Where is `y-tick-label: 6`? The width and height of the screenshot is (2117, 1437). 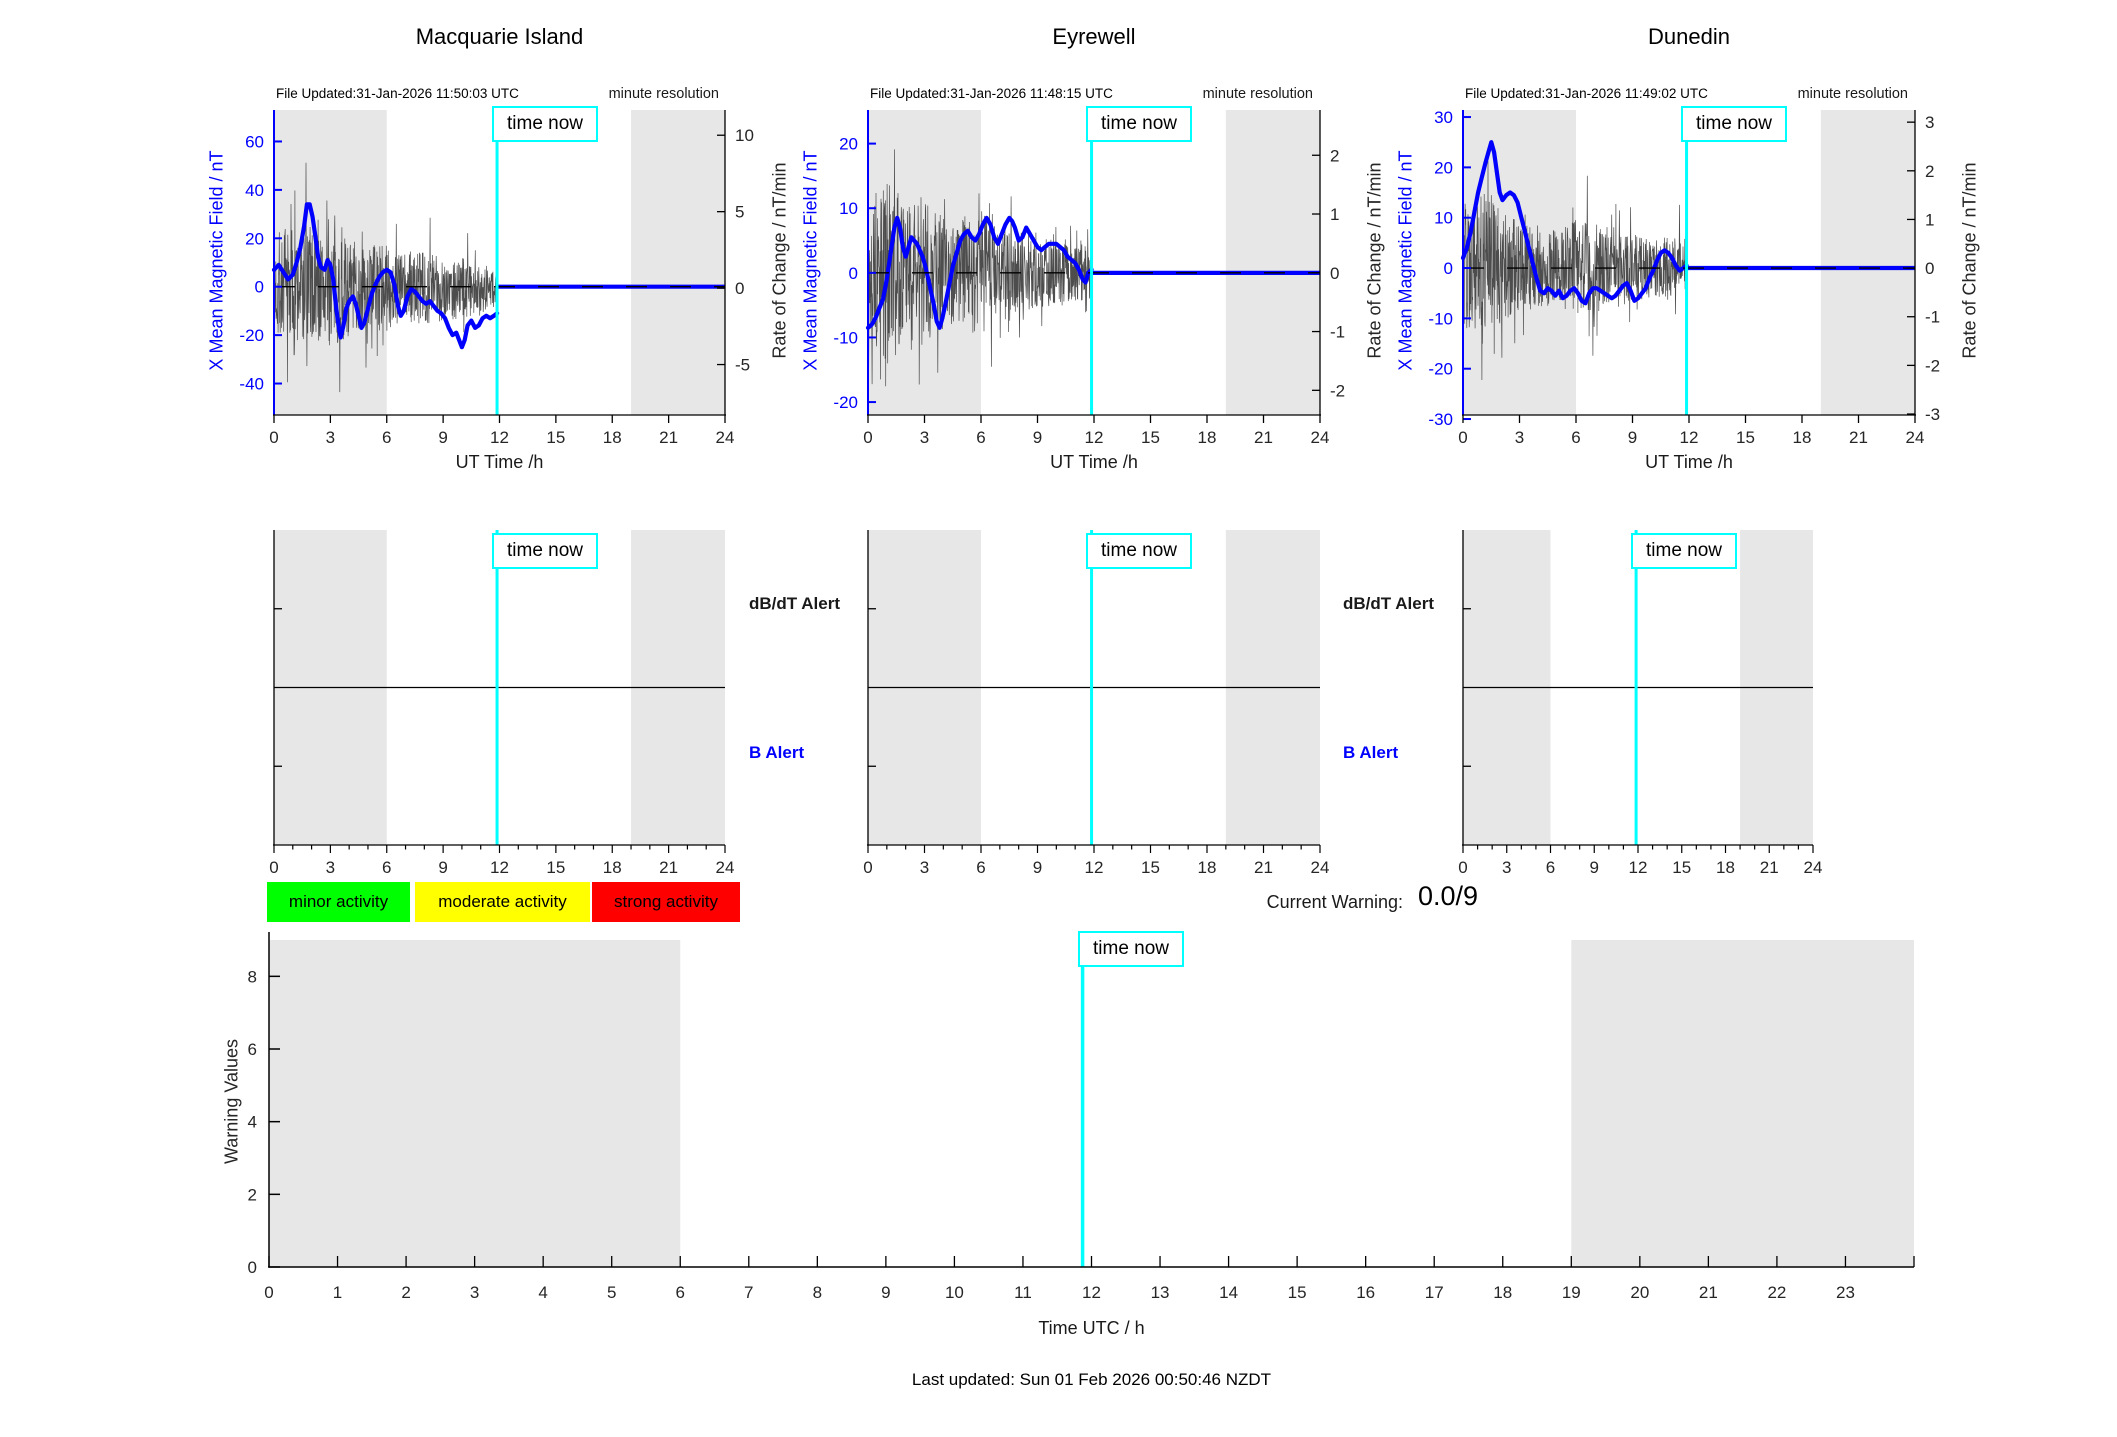 y-tick-label: 6 is located at coordinates (252, 1049).